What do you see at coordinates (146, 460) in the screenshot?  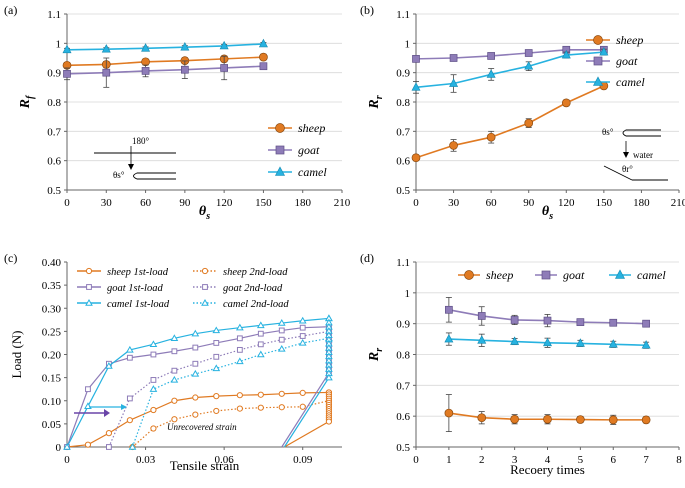 I see `x-tick-label: 0.03` at bounding box center [146, 460].